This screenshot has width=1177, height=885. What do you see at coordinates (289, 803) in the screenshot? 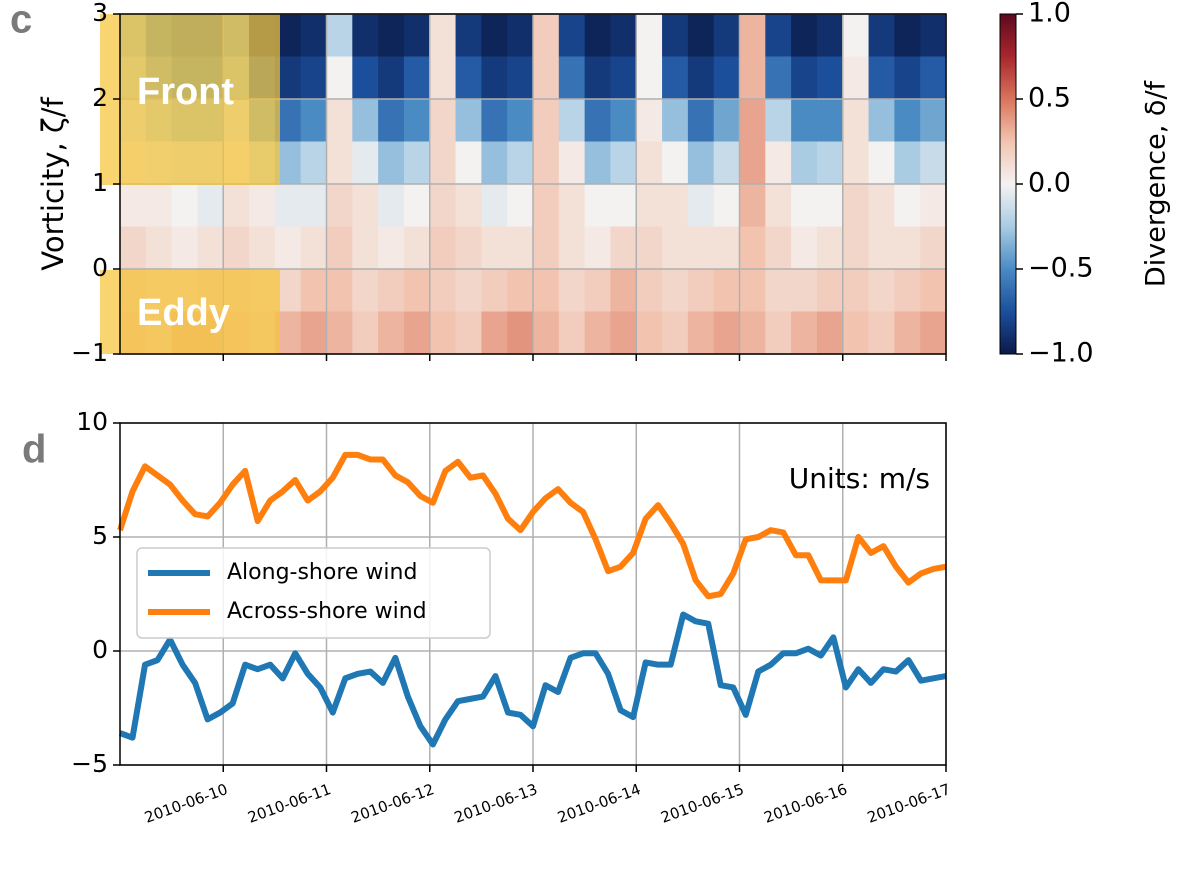
I see `x-tick-label: 2010-06-11` at bounding box center [289, 803].